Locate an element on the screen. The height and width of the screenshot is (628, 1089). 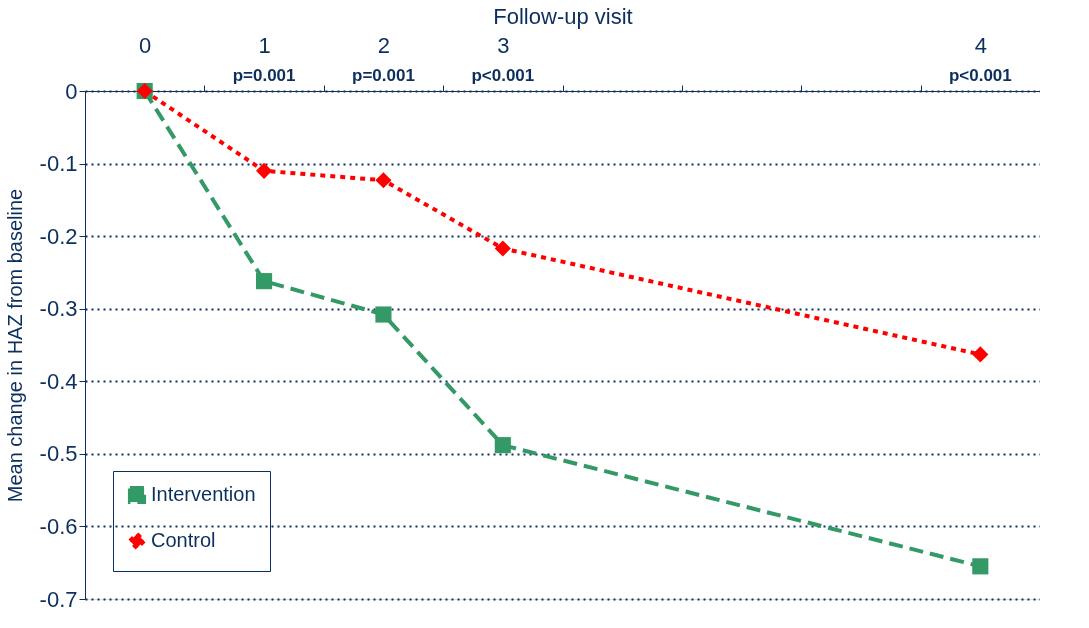
legend-label: Control is located at coordinates (183, 540).